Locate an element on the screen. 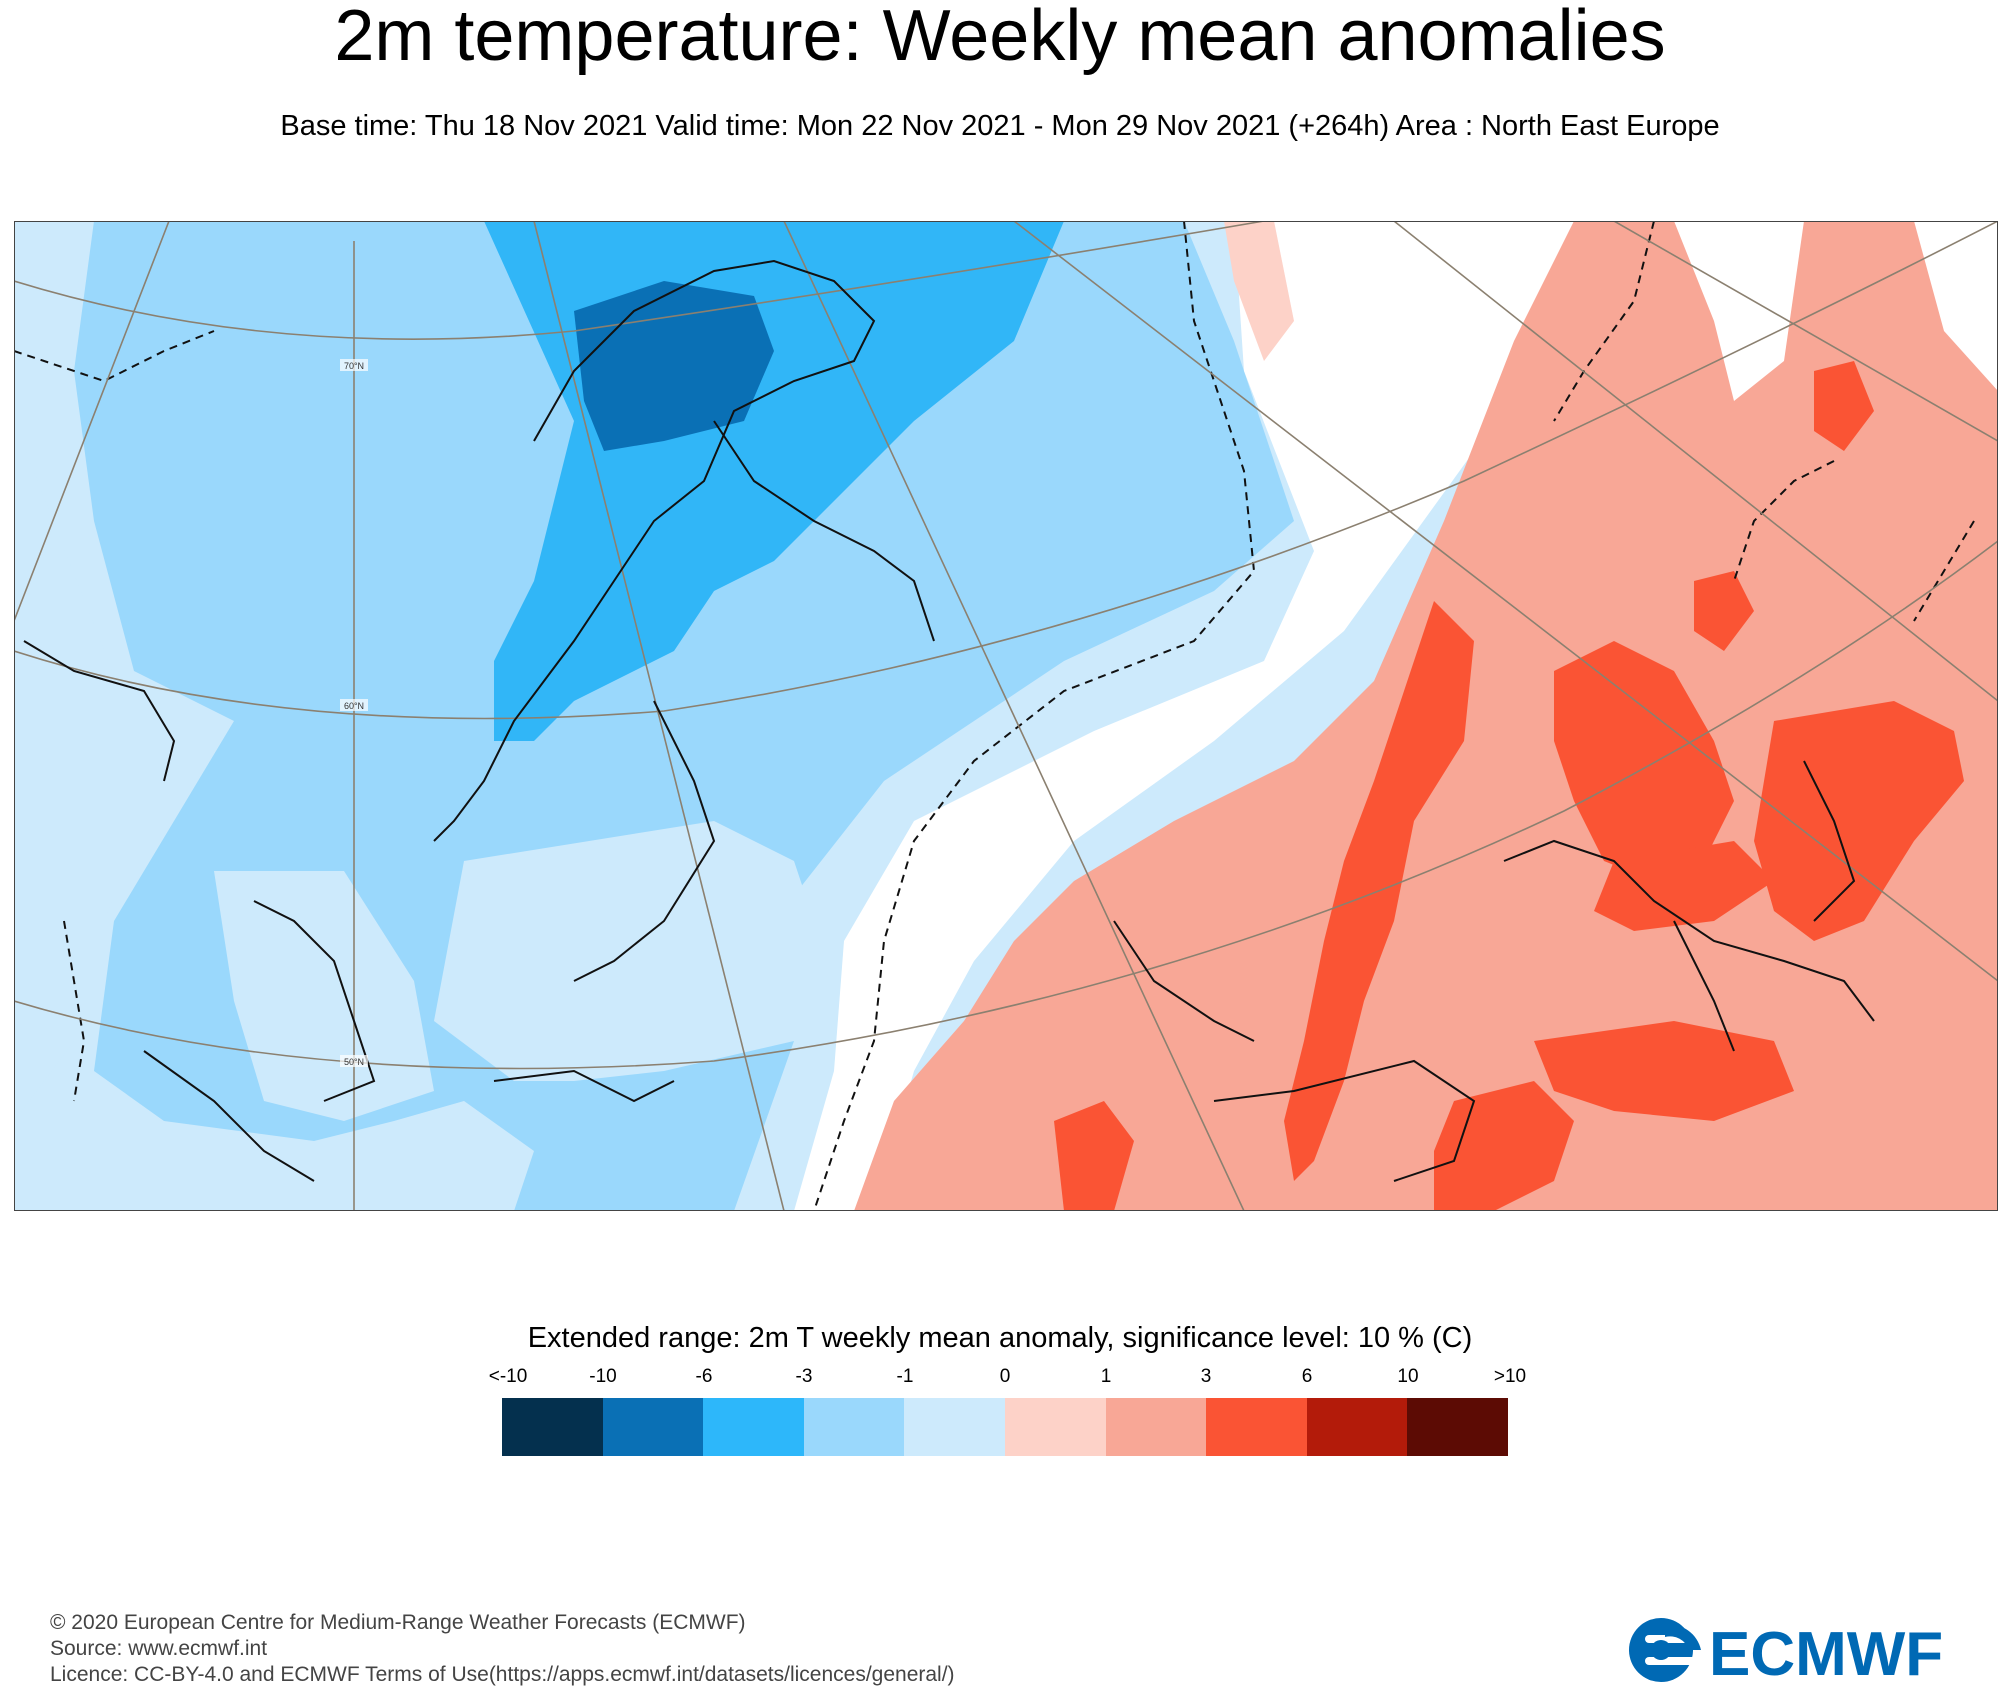 The width and height of the screenshot is (2000, 1697). legend-colorbar is located at coordinates (1005, 1427).